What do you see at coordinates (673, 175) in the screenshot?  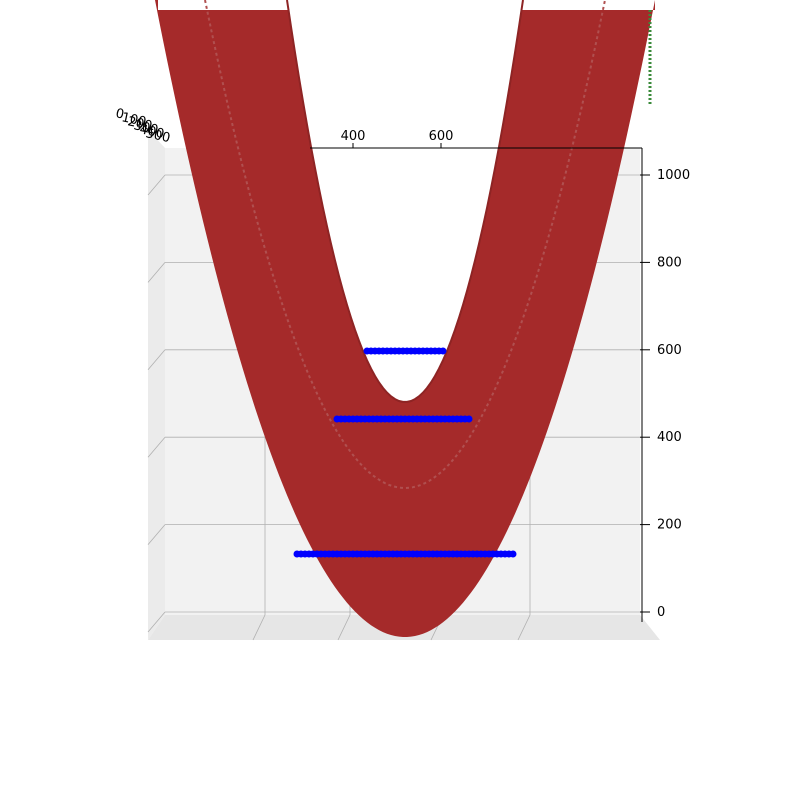 I see `z-tick-label: 1000` at bounding box center [673, 175].